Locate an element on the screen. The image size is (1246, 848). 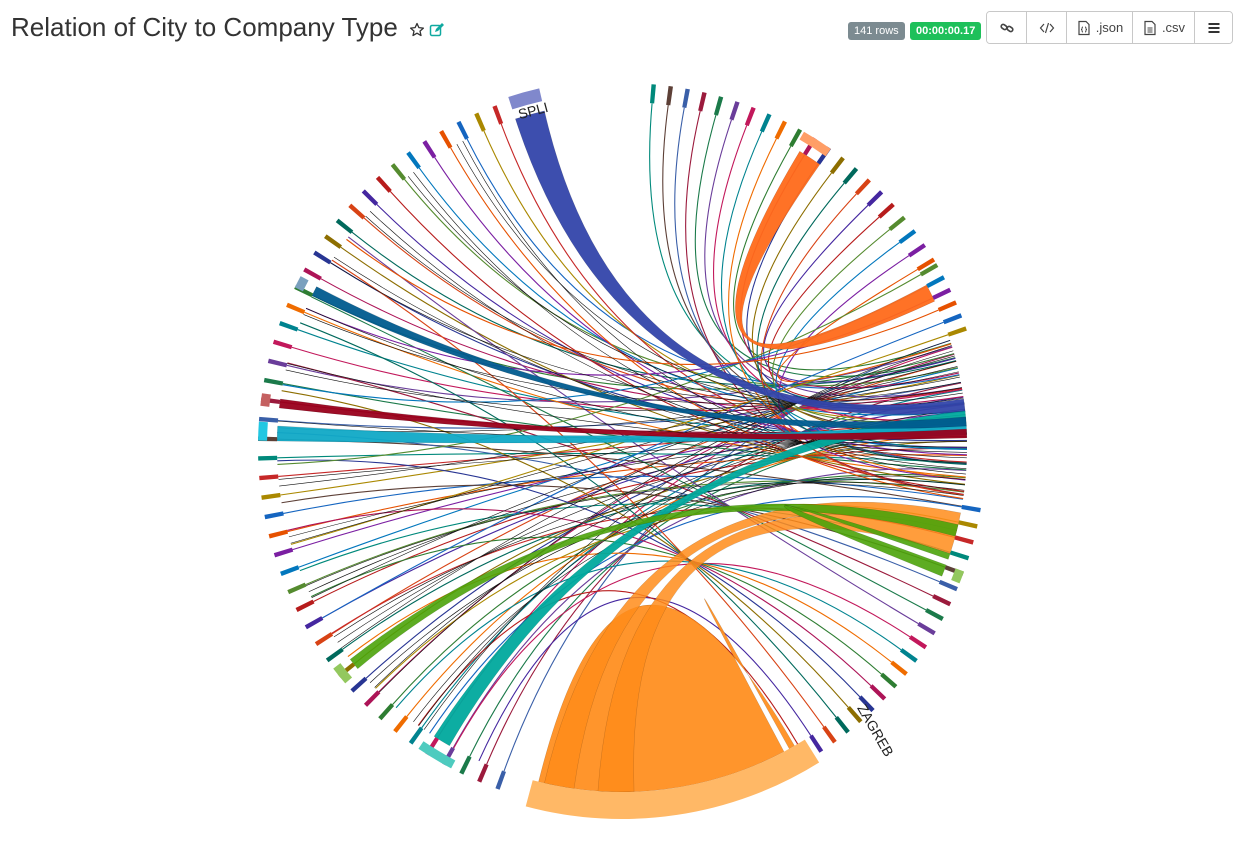
ribbon-crimson is located at coordinates (623, 419).